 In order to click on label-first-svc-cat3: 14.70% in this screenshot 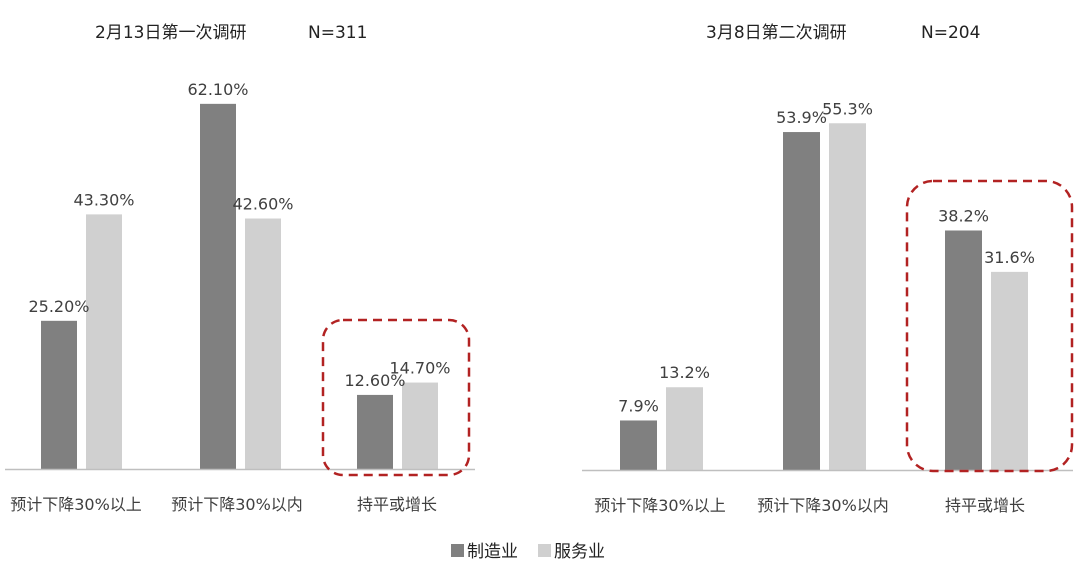, I will do `click(419, 368)`.